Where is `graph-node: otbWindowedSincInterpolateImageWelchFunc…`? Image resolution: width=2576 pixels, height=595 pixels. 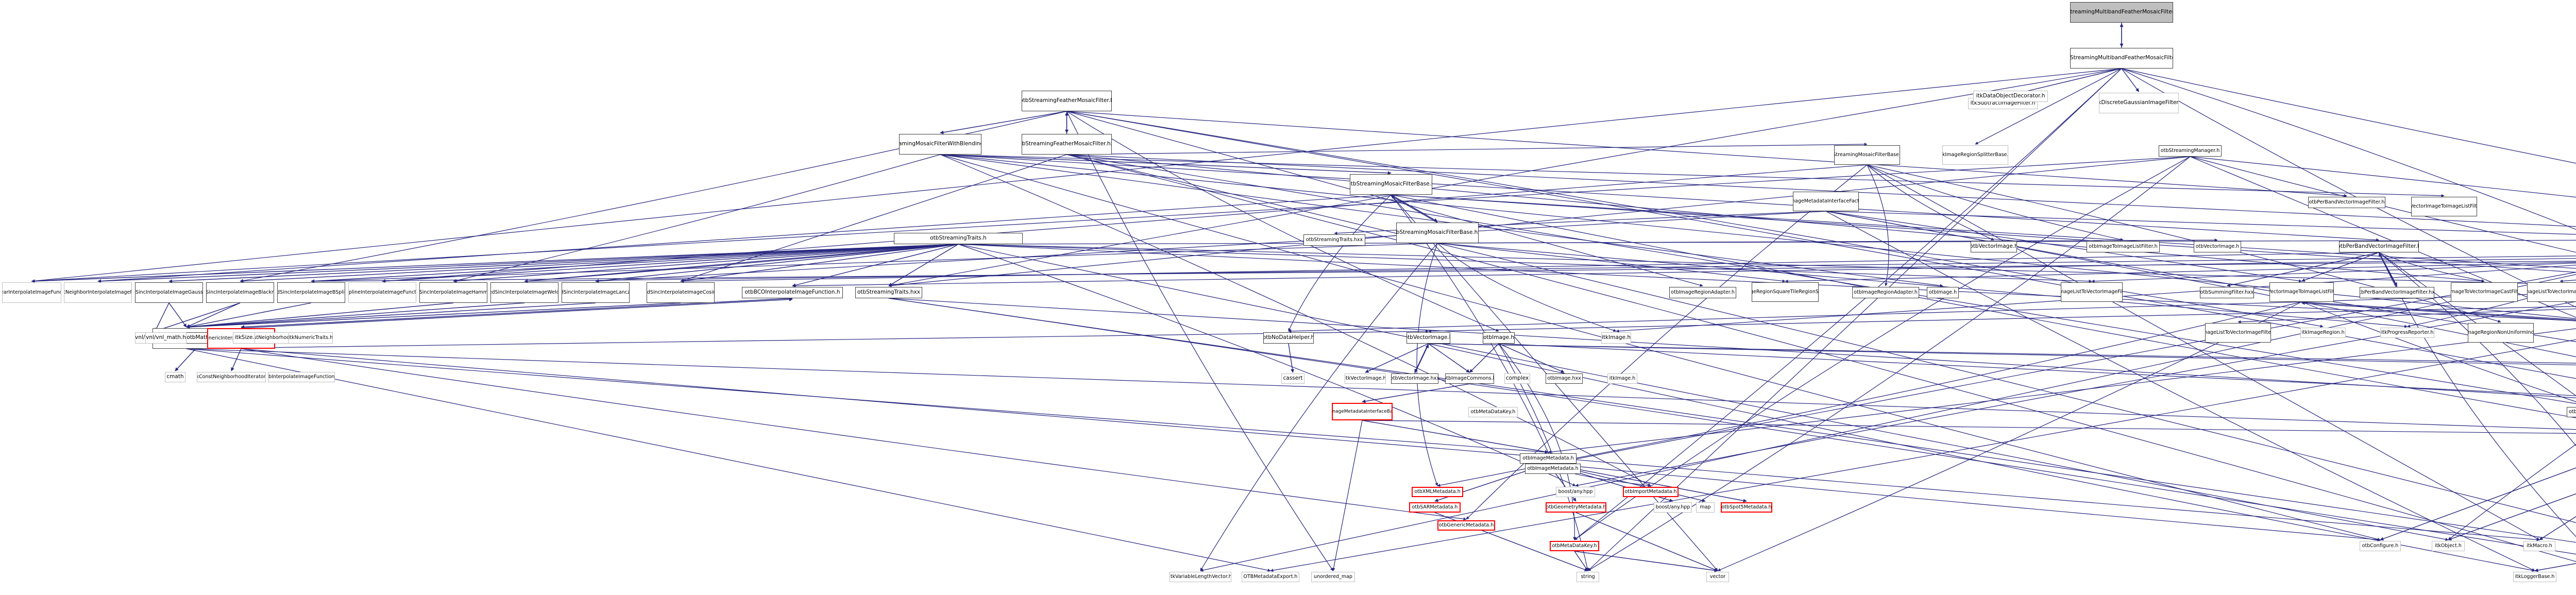 graph-node: otbWindowedSincInterpolateImageWelchFunc… is located at coordinates (524, 292).